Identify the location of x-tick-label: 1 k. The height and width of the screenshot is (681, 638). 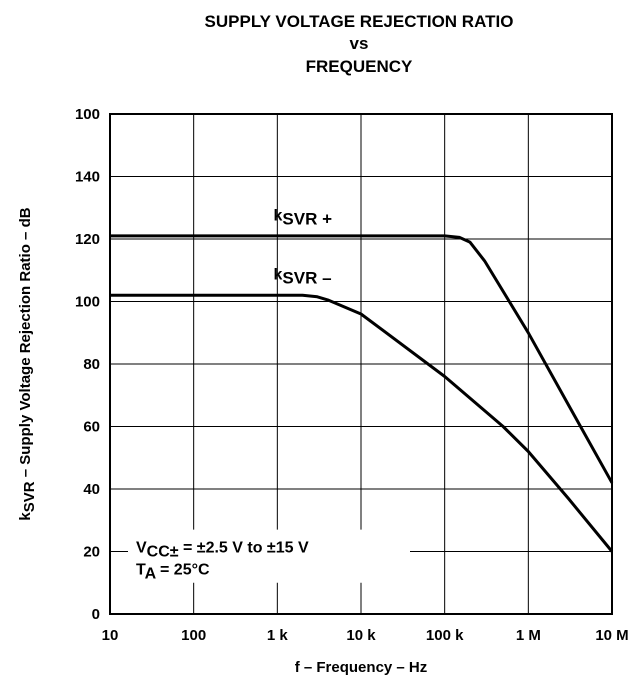
(278, 635).